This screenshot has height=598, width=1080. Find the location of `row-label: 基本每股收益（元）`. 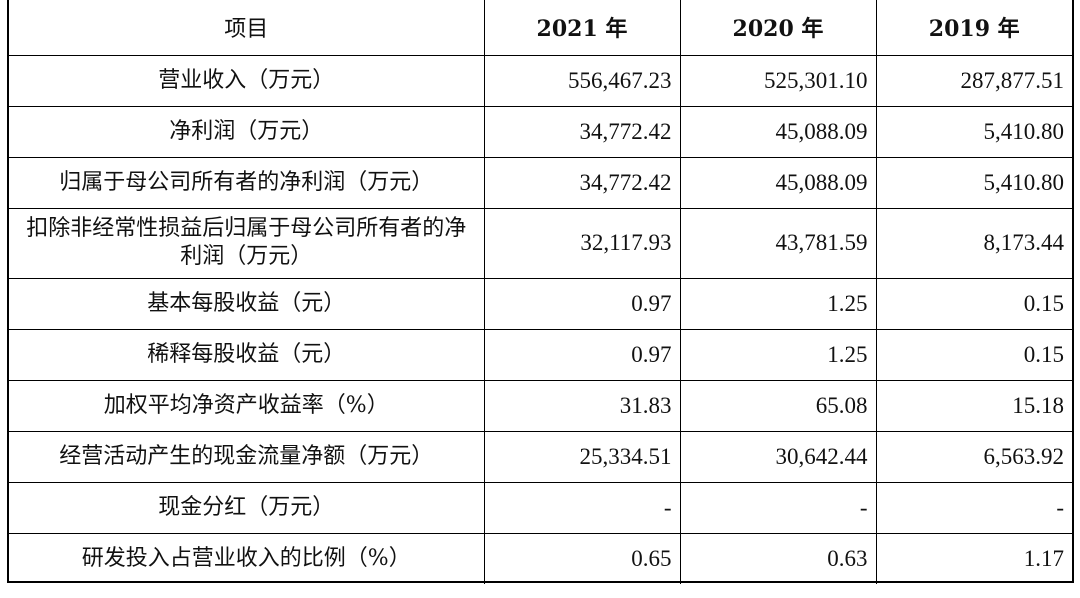

row-label: 基本每股收益（元） is located at coordinates (247, 303).